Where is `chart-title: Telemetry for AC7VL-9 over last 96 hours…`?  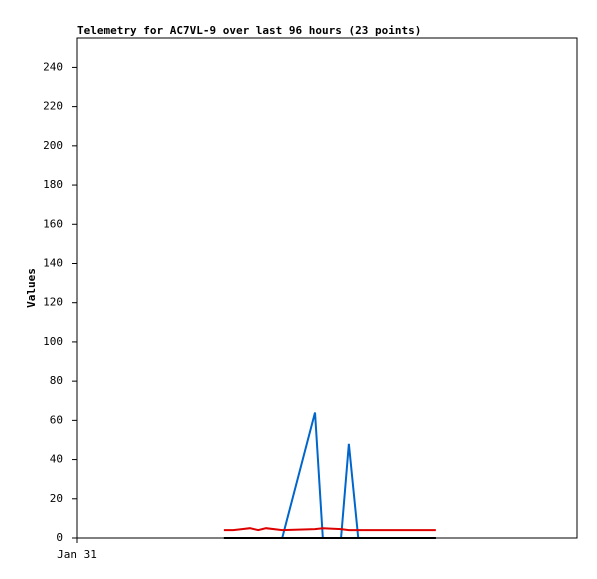
chart-title: Telemetry for AC7VL-9 over last 96 hours… is located at coordinates (249, 30).